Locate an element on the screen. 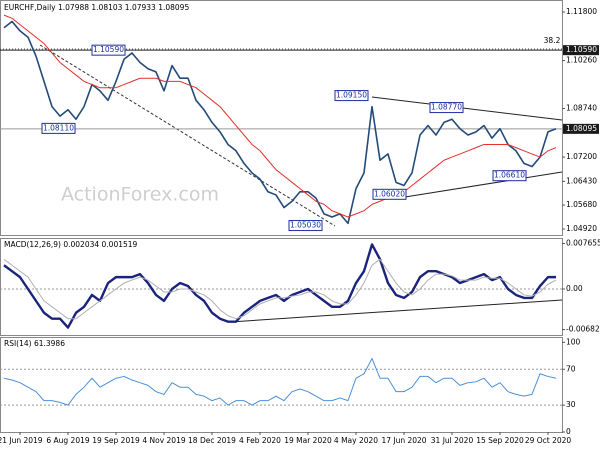 Image resolution: width=600 pixels, height=454 pixels. annotation-label: 1.05030 is located at coordinates (305, 225).